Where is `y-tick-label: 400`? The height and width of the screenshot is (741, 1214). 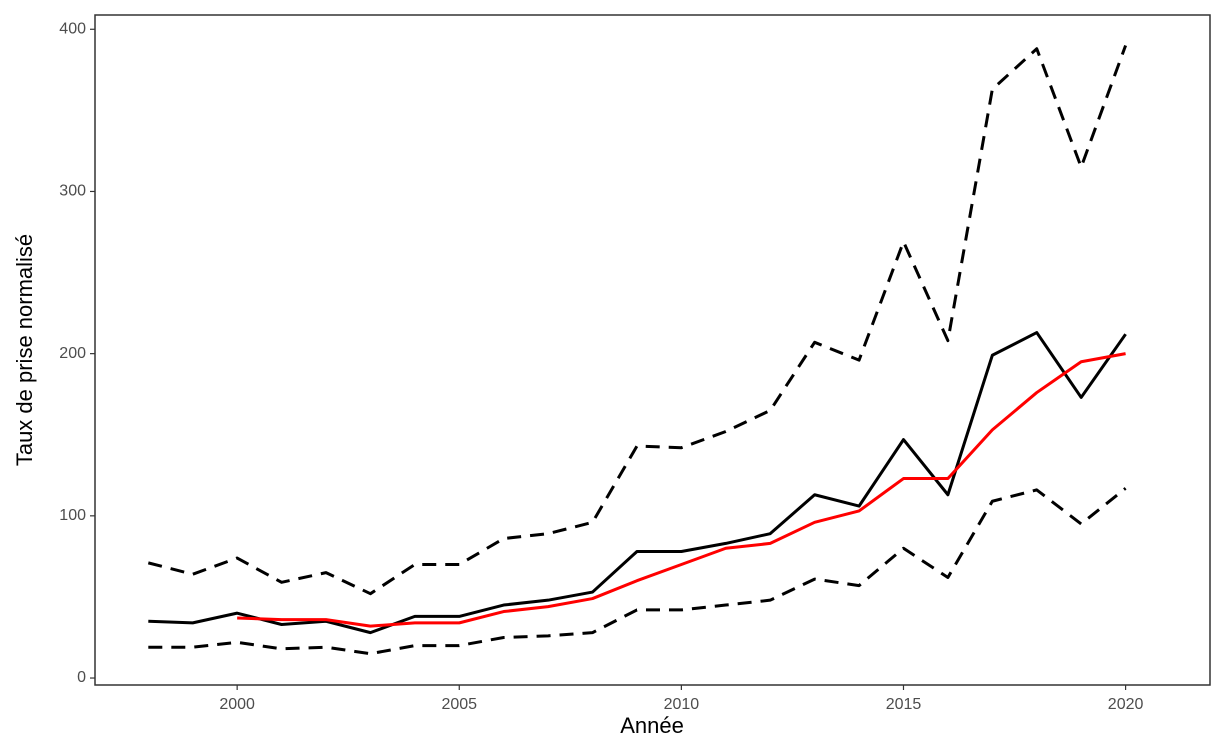 y-tick-label: 400 is located at coordinates (72, 28).